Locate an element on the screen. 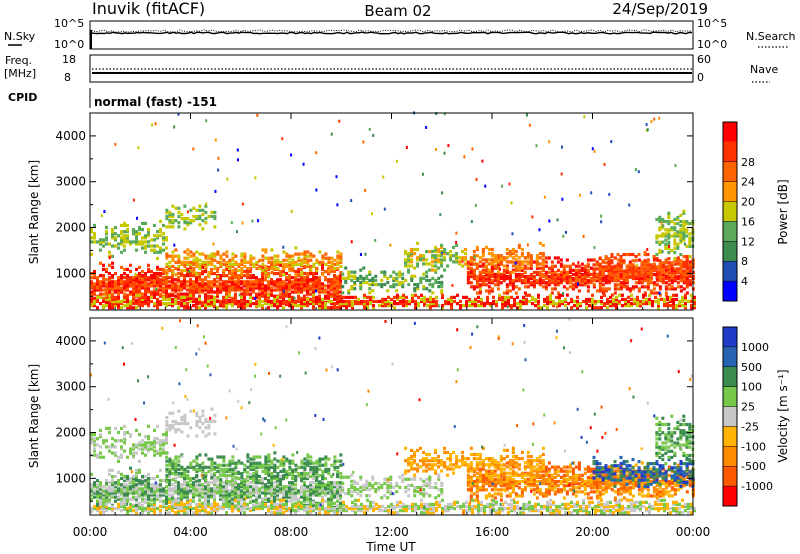 The width and height of the screenshot is (800, 554). beam-title: Beam 02 is located at coordinates (397, 11).